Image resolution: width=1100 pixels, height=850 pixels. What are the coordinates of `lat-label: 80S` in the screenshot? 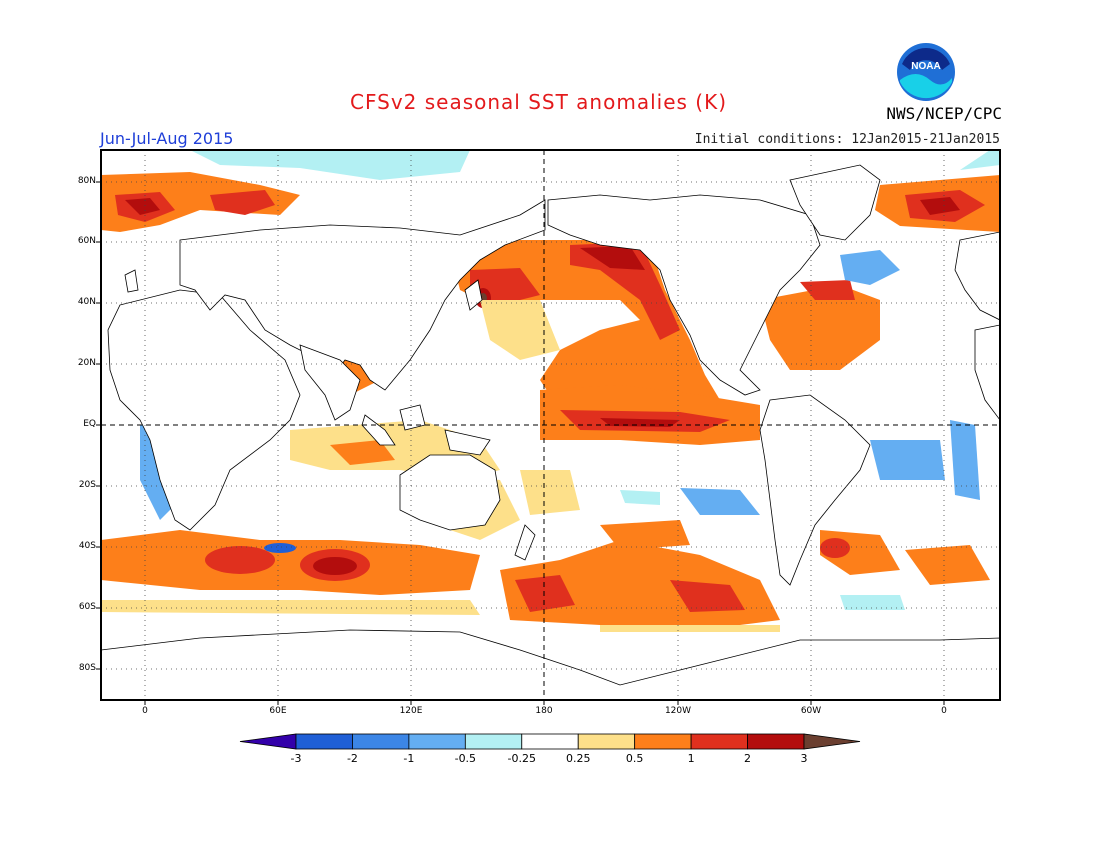 It's located at (87, 668).